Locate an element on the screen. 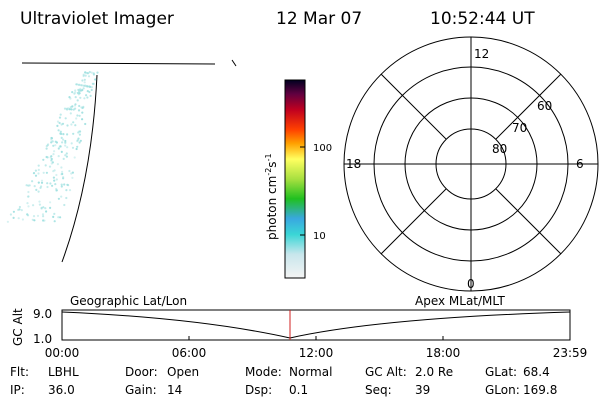  field-label: Seq: is located at coordinates (378, 390).